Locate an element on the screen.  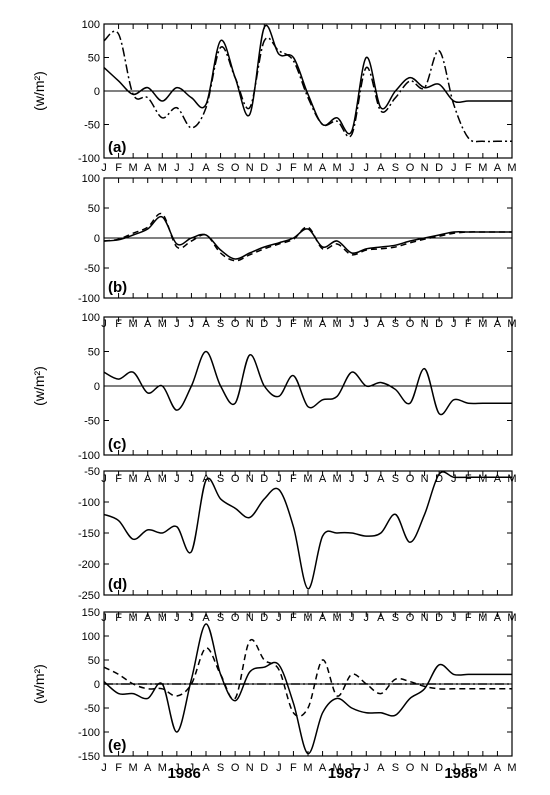
y-tick-label: -50 is located at coordinates (92, 126).